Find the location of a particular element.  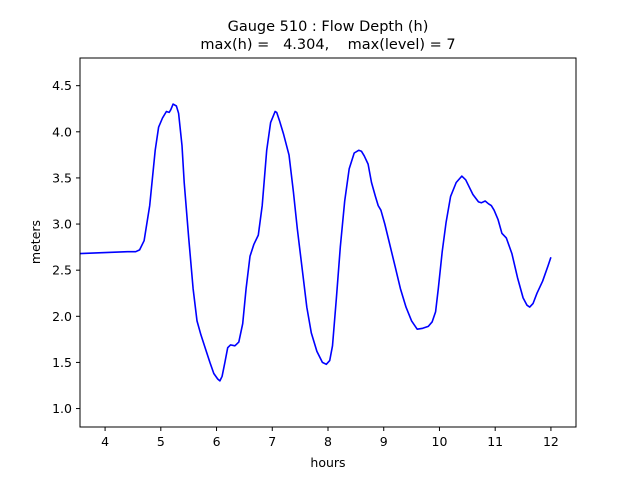

x-tick-label: 4 is located at coordinates (105, 441).